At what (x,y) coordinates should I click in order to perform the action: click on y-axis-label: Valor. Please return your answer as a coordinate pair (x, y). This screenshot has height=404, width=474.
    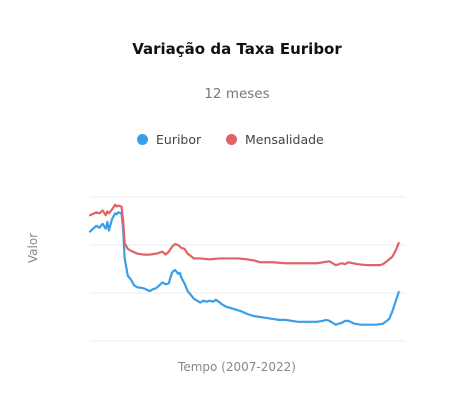
    Looking at the image, I should click on (33, 248).